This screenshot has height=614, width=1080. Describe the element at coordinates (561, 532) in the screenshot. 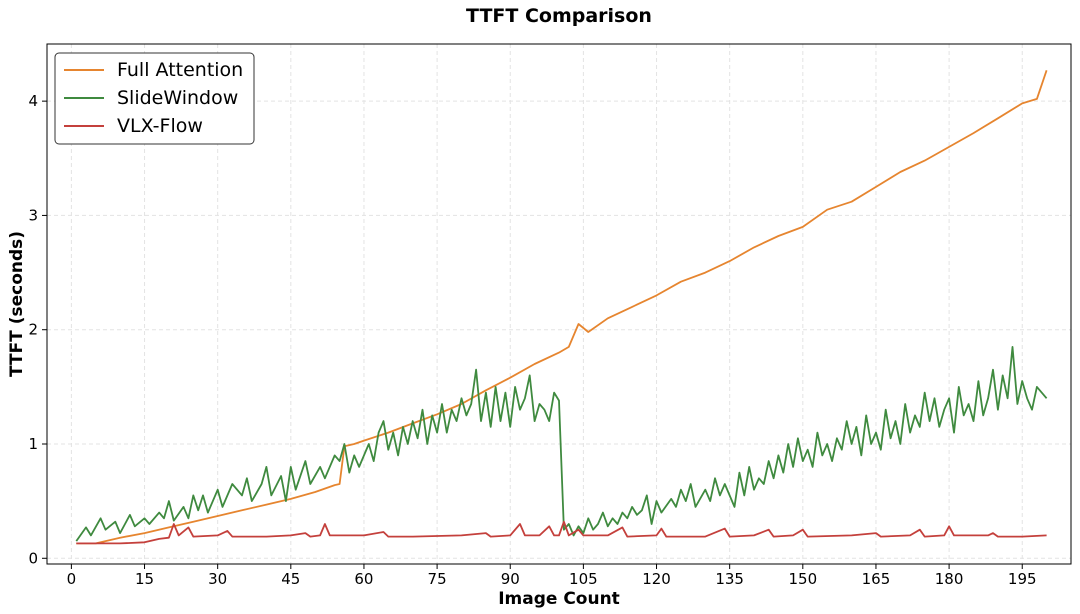

I see `series-line-vlx-flow` at that location.